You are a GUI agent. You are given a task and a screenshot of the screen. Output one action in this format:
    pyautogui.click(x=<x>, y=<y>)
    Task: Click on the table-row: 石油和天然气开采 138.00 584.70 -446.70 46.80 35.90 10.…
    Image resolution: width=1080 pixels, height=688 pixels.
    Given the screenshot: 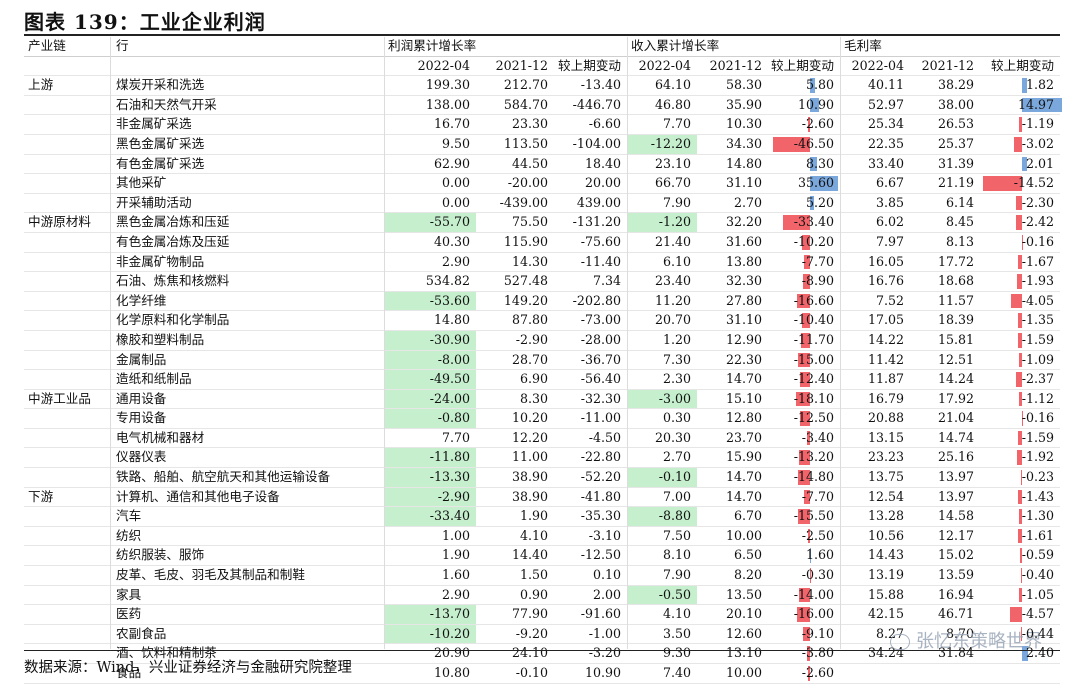 What is the action you would take?
    pyautogui.click(x=543, y=106)
    